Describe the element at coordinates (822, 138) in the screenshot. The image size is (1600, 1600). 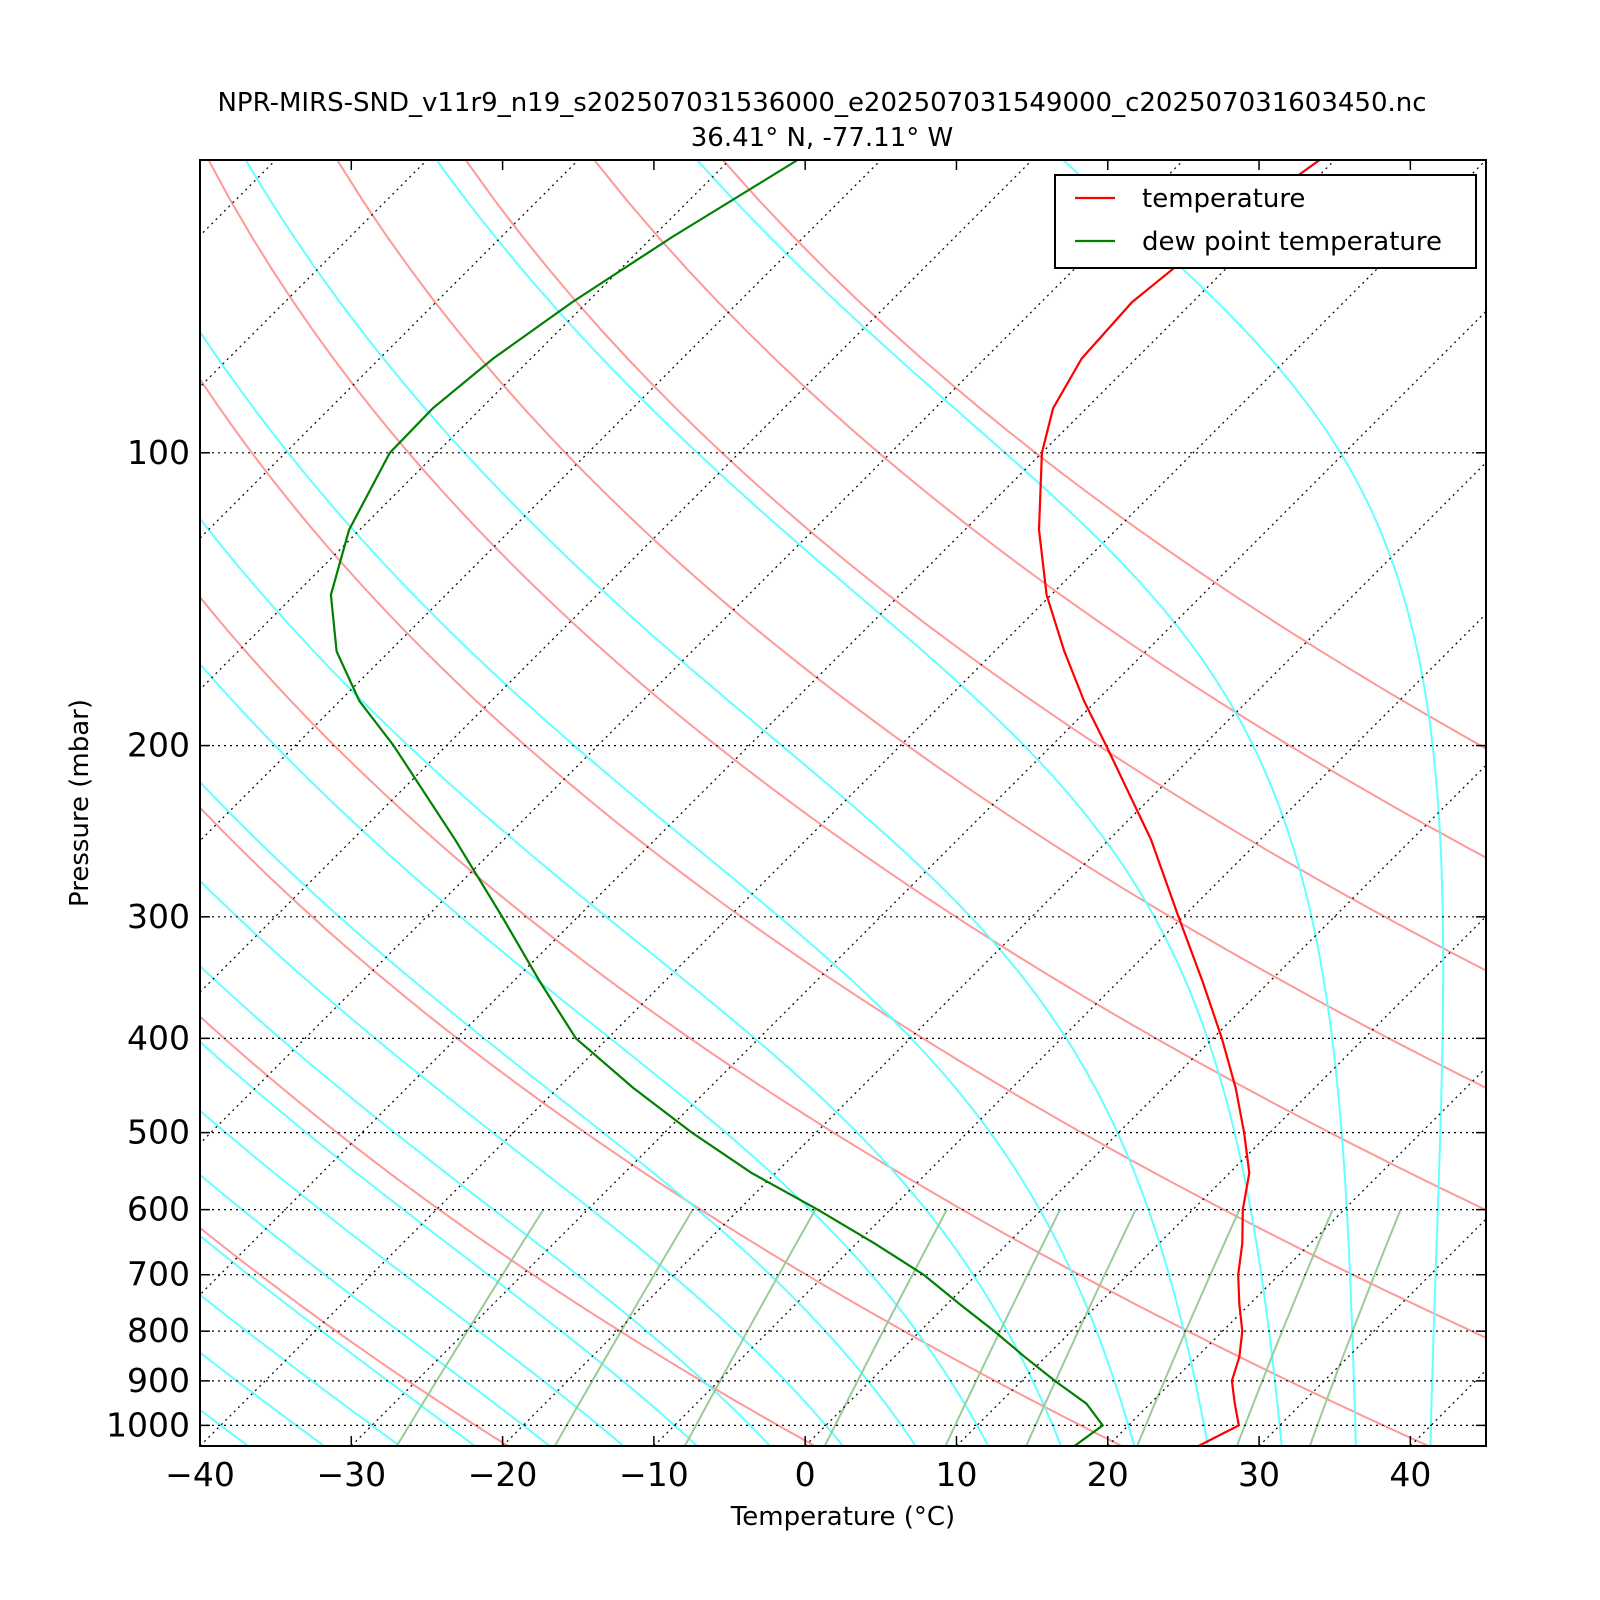
I see `chart-title-line2: 36.41° N, -77.11° W` at that location.